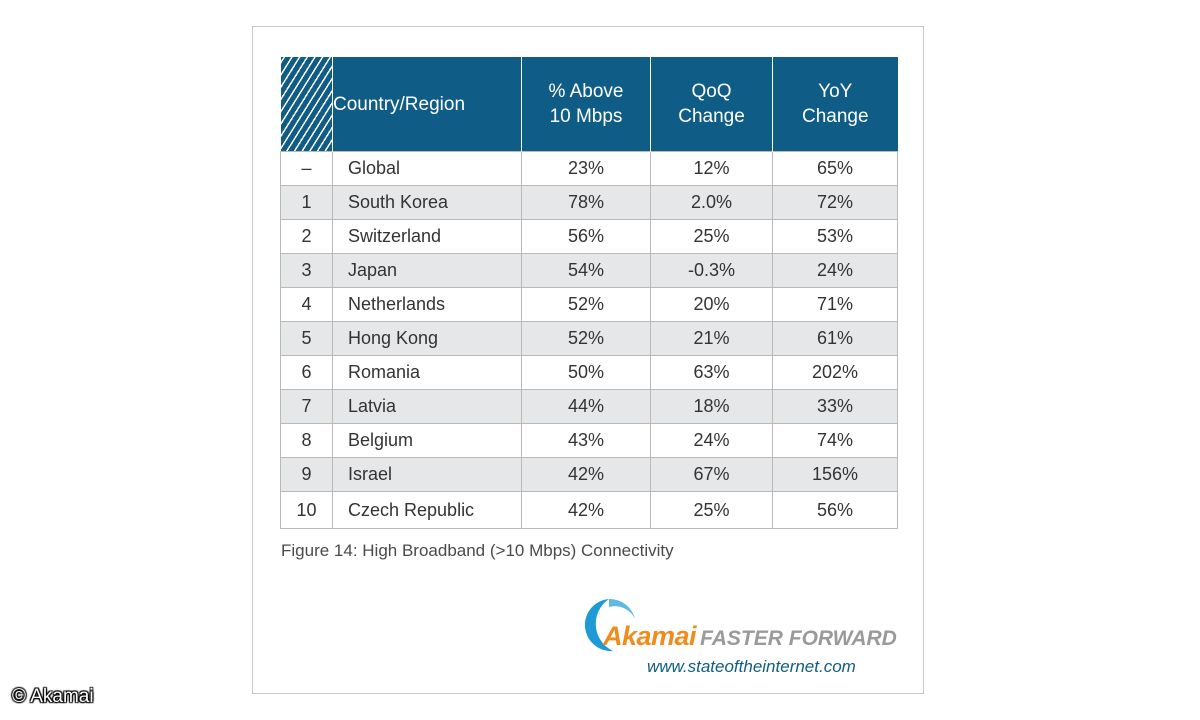 The height and width of the screenshot is (720, 1200). Describe the element at coordinates (427, 474) in the screenshot. I see `country-cell: Israel` at that location.